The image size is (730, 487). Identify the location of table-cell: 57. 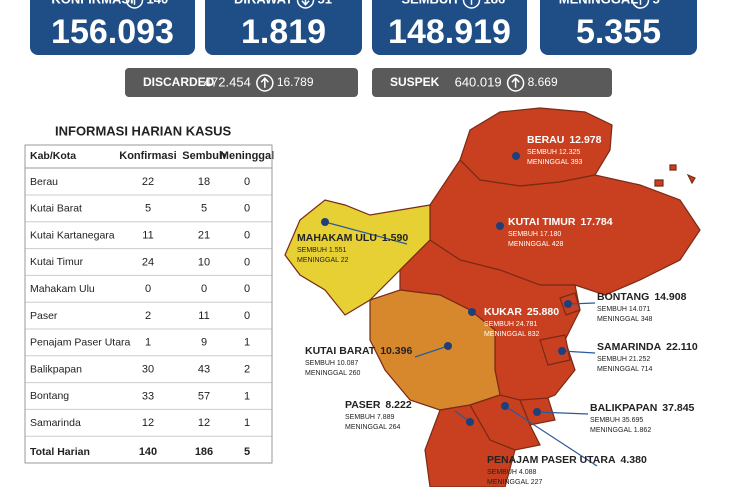
(204, 396).